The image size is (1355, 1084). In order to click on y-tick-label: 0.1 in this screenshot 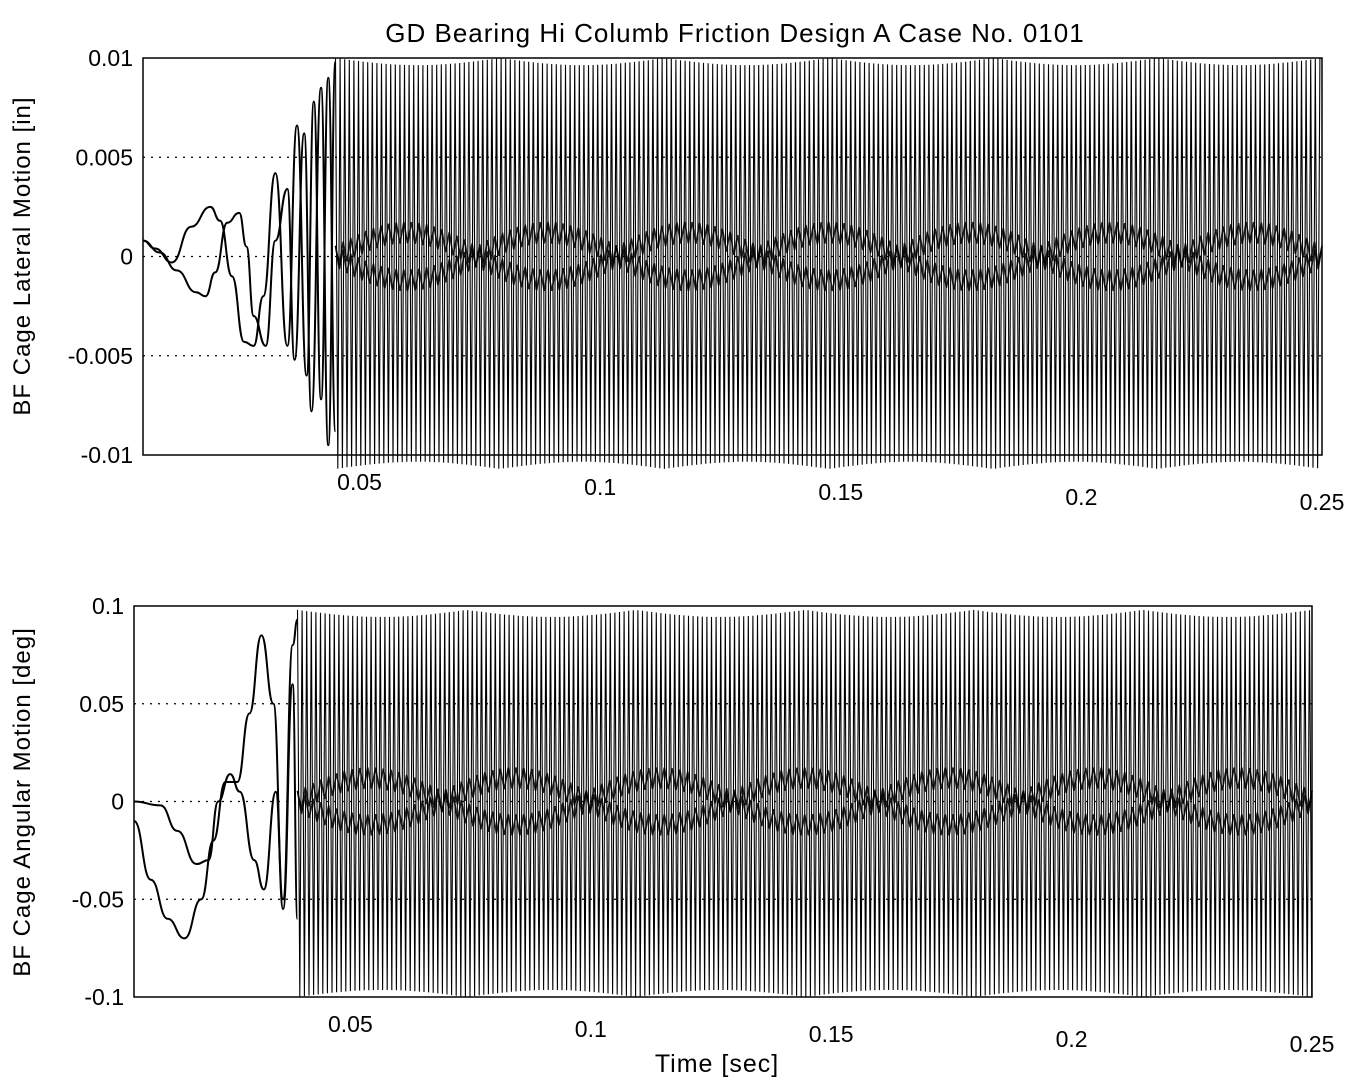, I will do `click(108, 606)`.